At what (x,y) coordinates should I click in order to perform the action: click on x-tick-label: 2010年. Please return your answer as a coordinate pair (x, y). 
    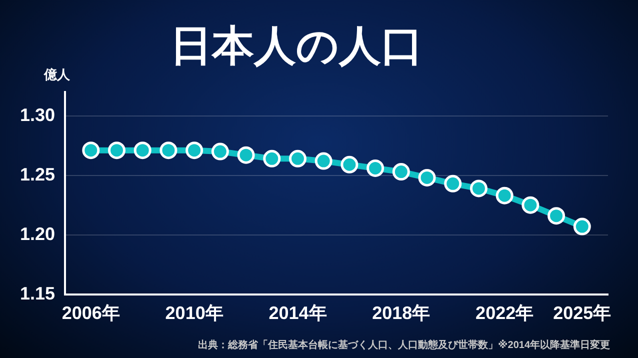
    Looking at the image, I should click on (194, 313).